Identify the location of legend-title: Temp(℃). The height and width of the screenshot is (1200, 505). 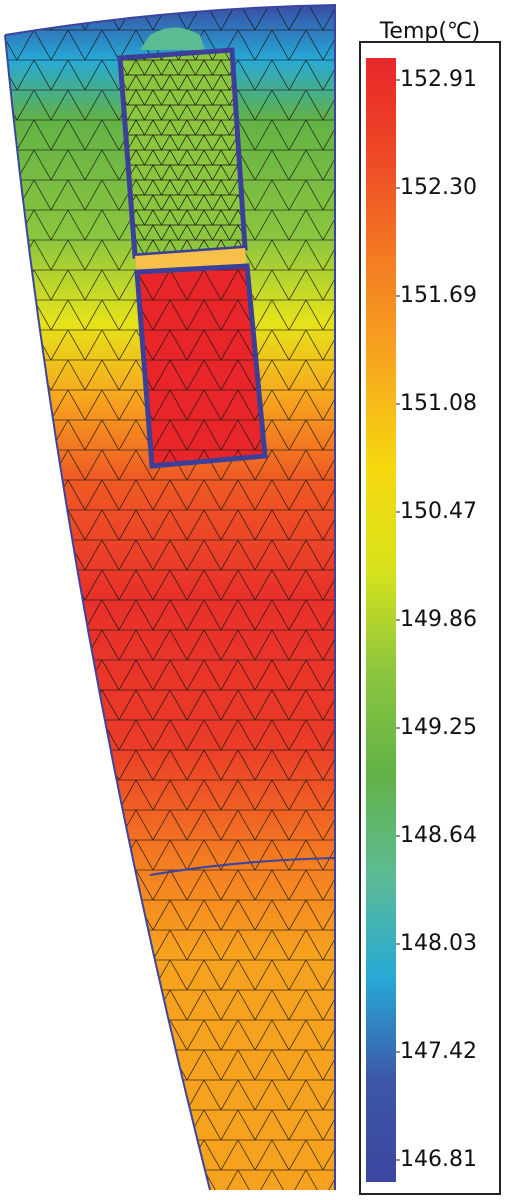
(430, 31).